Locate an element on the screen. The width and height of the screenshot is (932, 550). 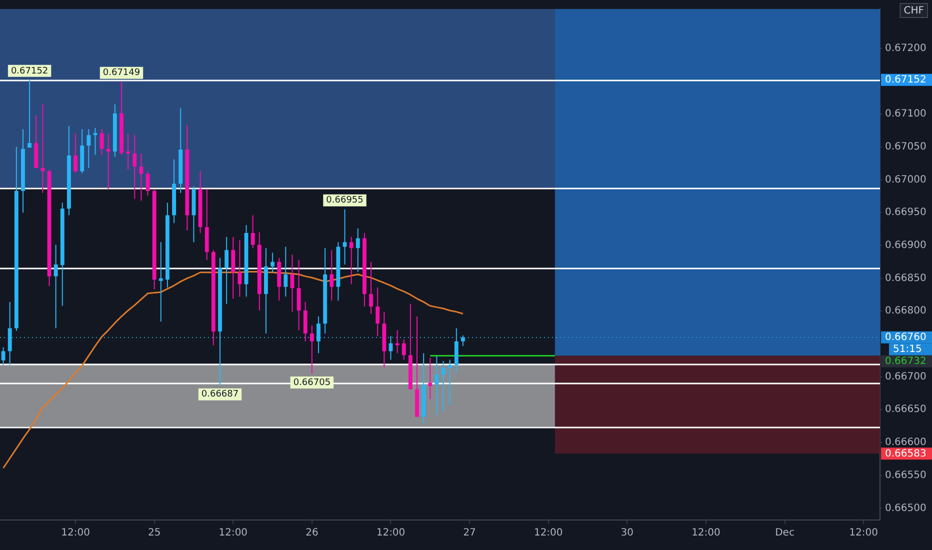
text: 51:15 is located at coordinates (907, 349).